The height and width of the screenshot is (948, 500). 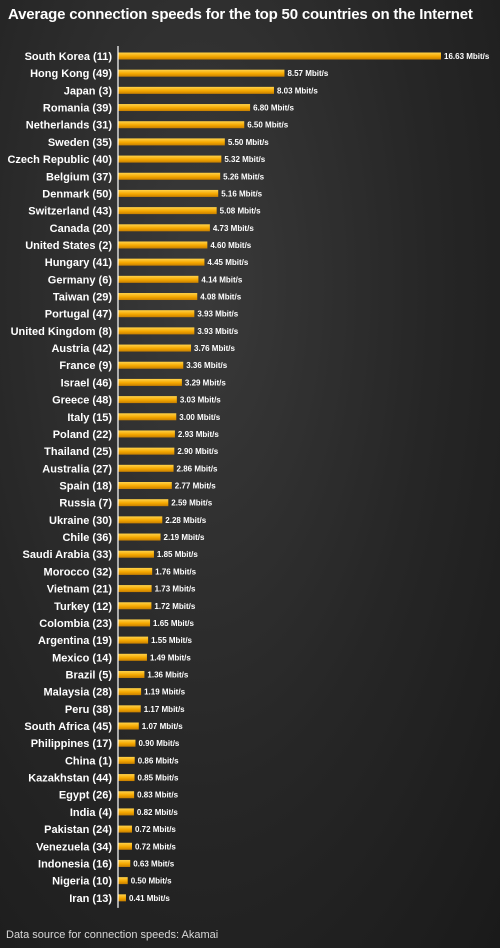 I want to click on category-label: United Kingdom (8), so click(x=62, y=332).